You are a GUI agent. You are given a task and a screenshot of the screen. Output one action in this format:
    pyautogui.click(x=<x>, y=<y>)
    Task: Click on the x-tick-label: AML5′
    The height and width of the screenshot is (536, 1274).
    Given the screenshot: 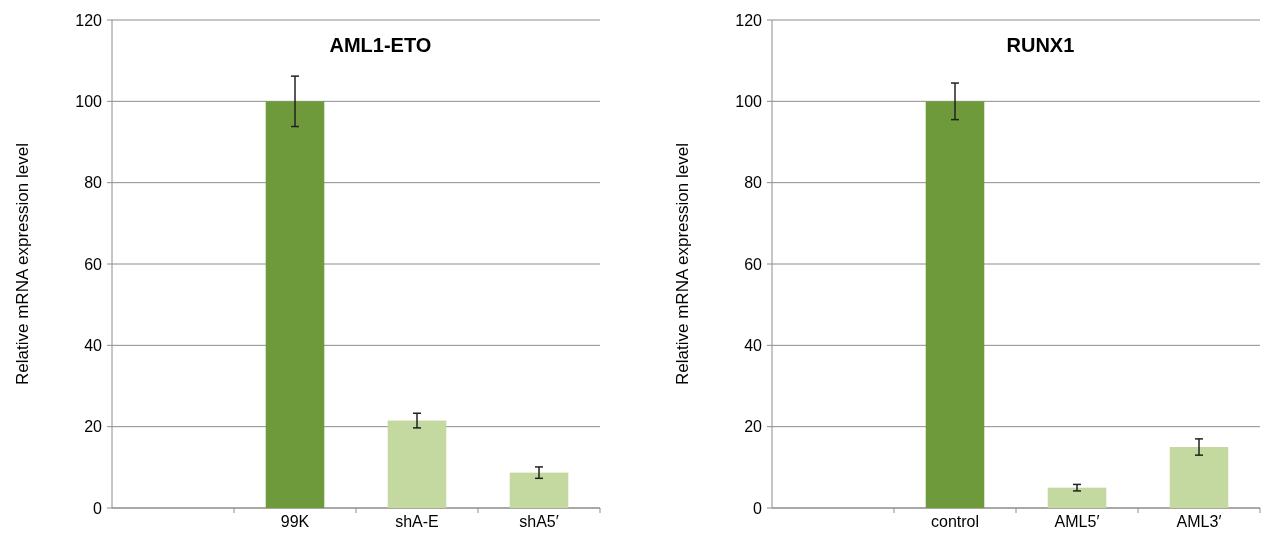 What is the action you would take?
    pyautogui.click(x=1077, y=521)
    